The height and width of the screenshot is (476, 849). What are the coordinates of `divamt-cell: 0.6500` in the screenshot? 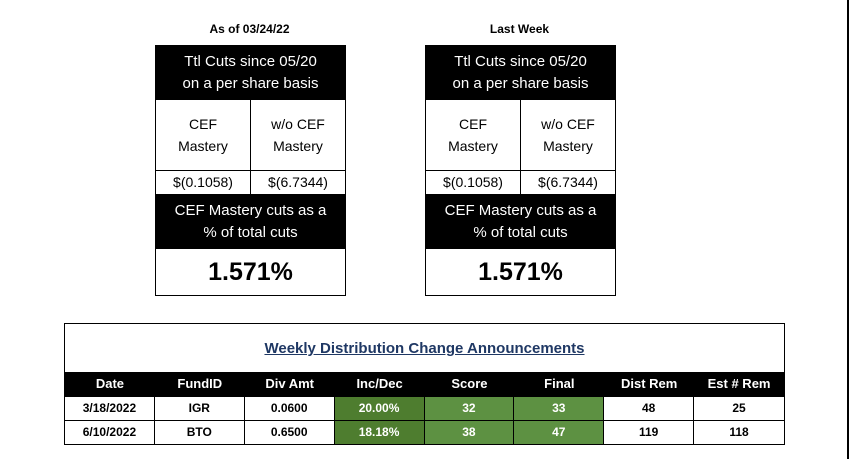 It's located at (289, 432).